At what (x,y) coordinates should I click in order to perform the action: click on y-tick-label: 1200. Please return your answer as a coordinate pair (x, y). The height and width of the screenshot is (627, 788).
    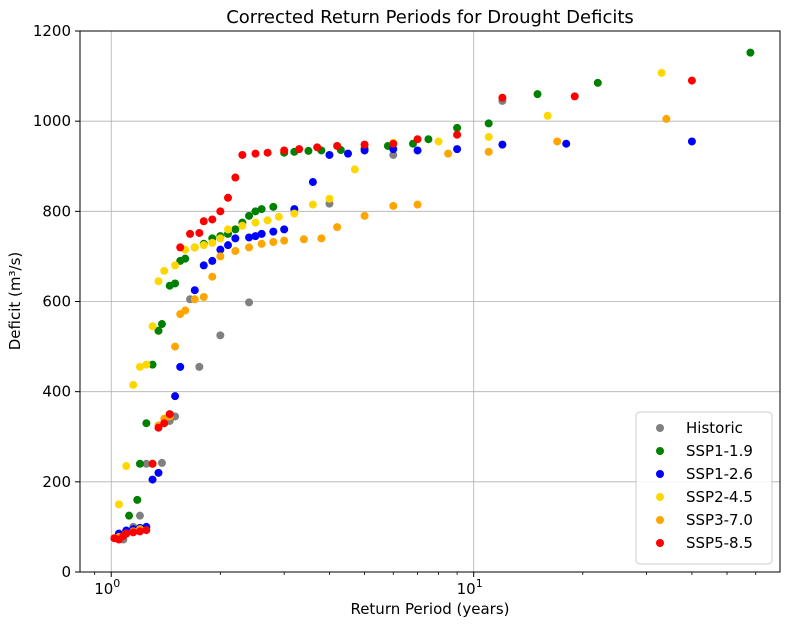
    Looking at the image, I should click on (52, 31).